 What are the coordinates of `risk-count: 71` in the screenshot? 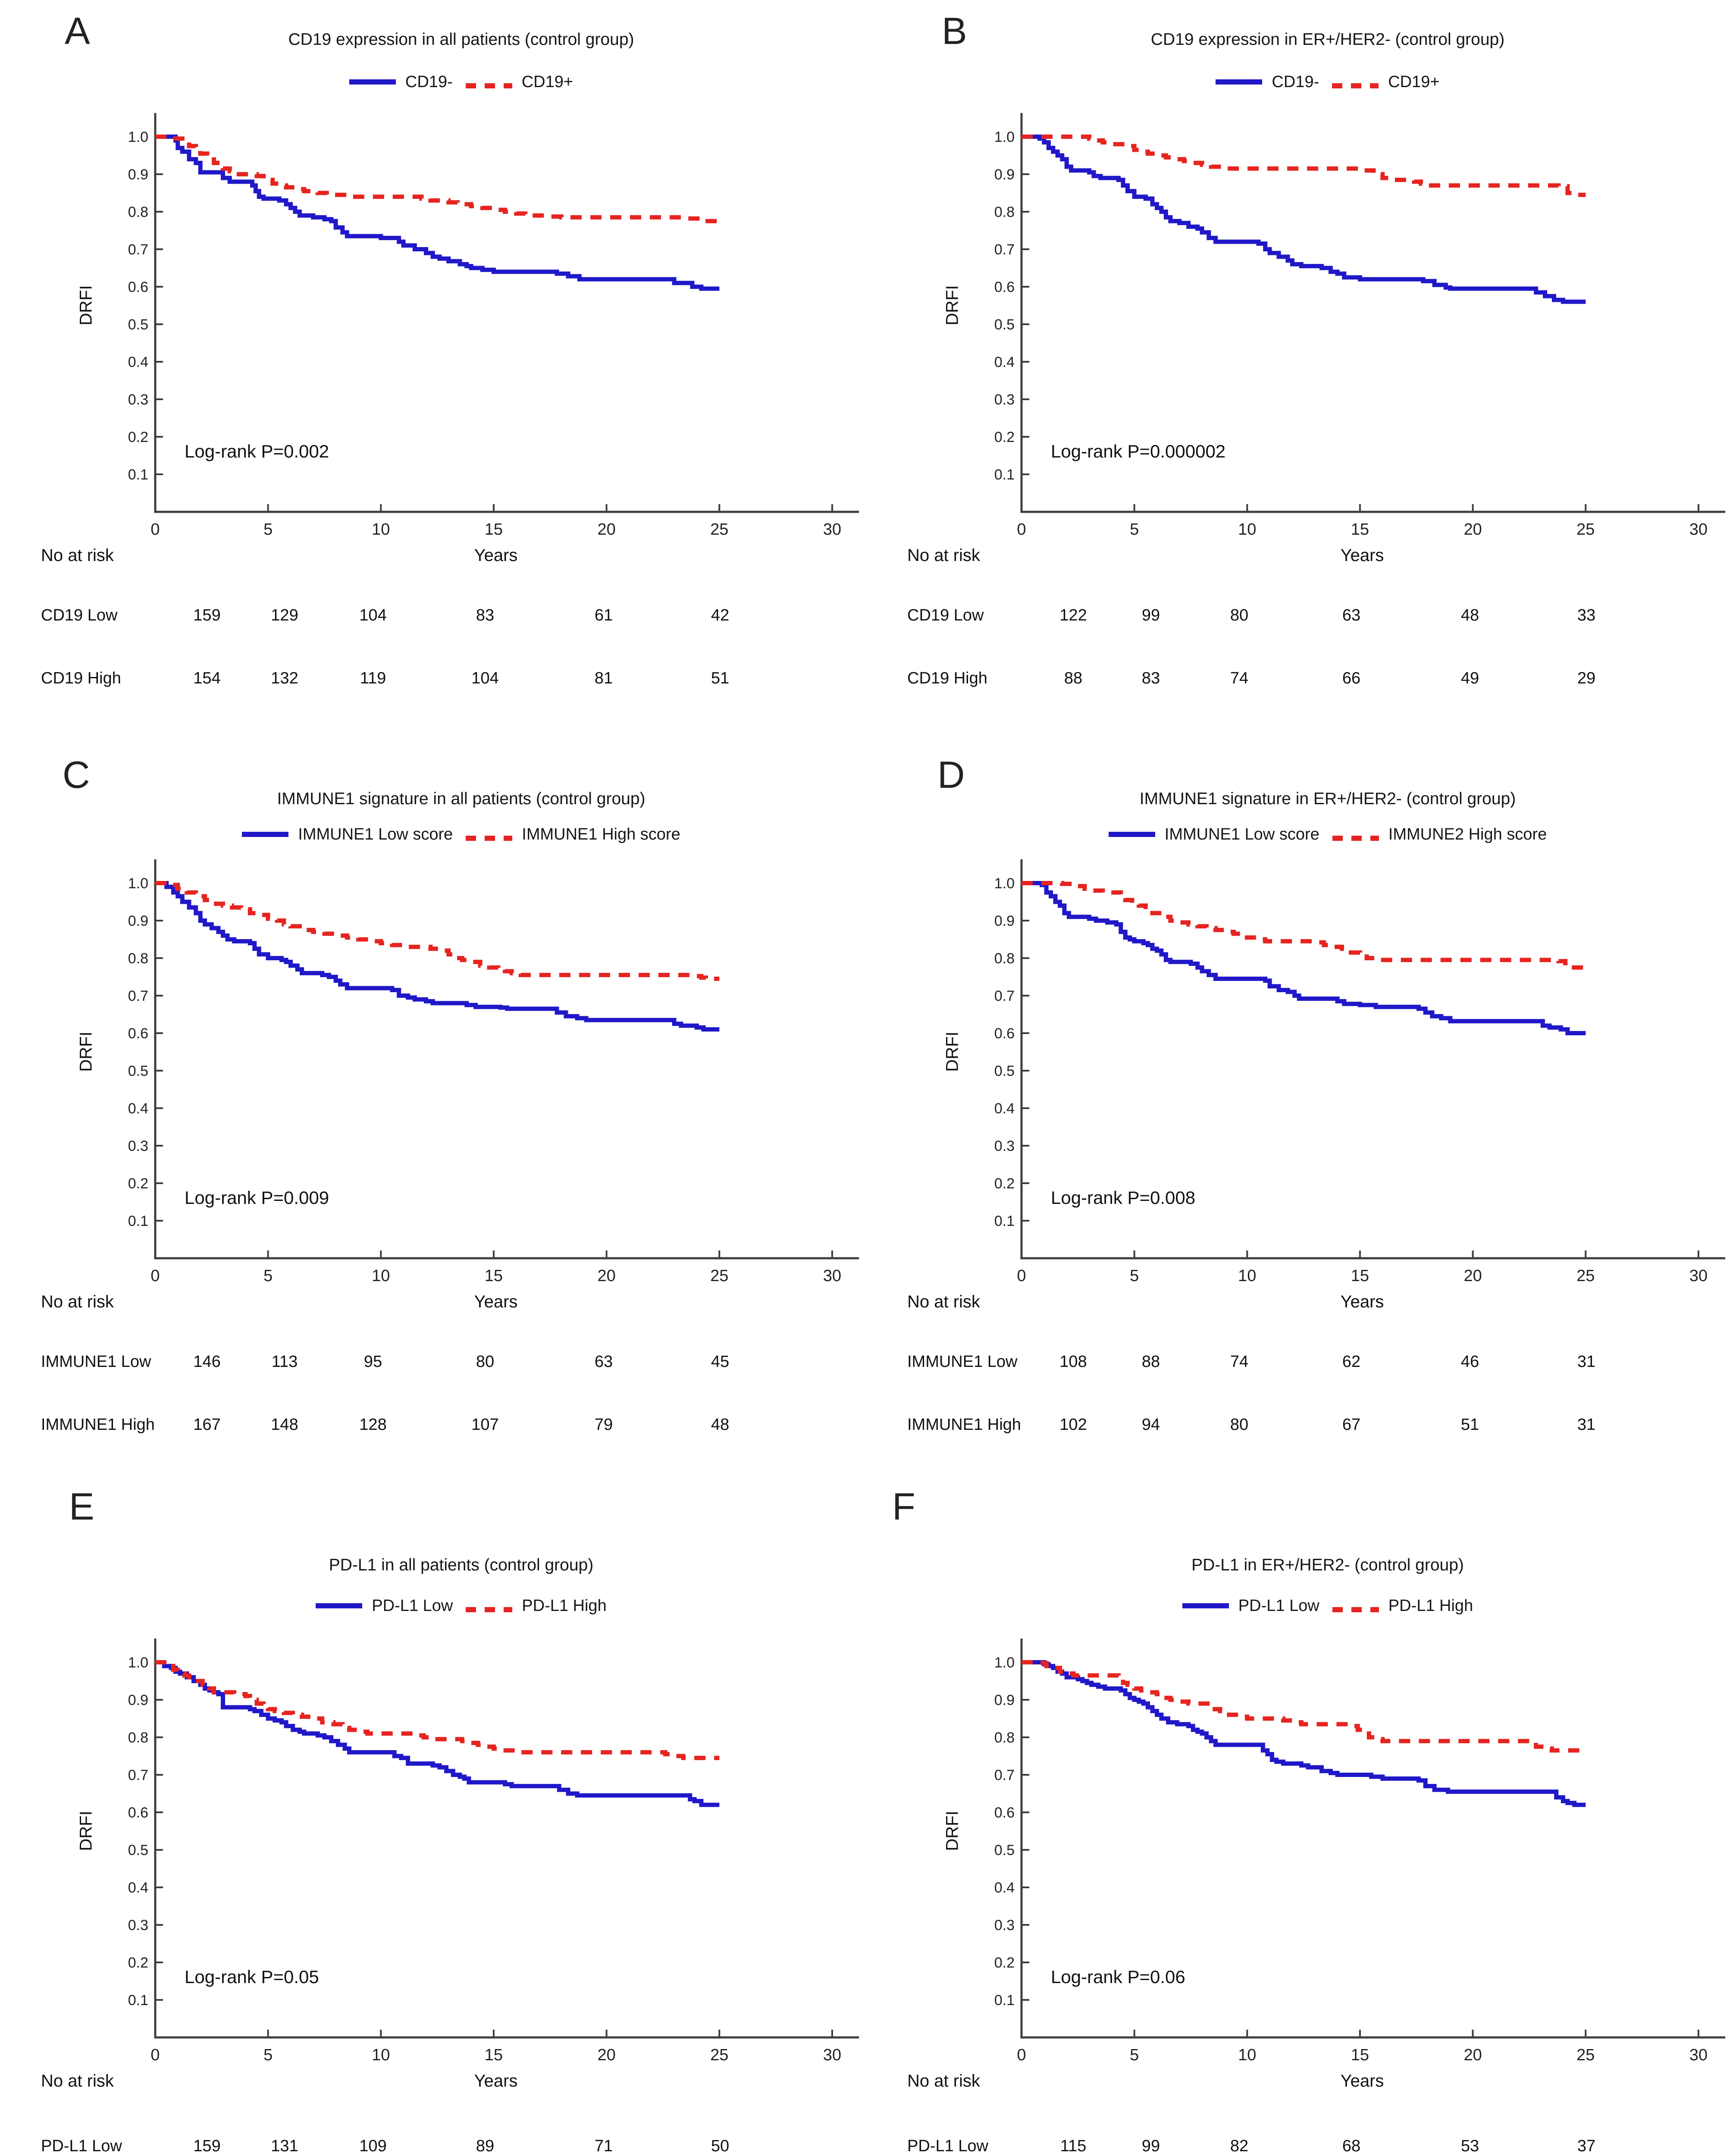 It's located at (603, 2146).